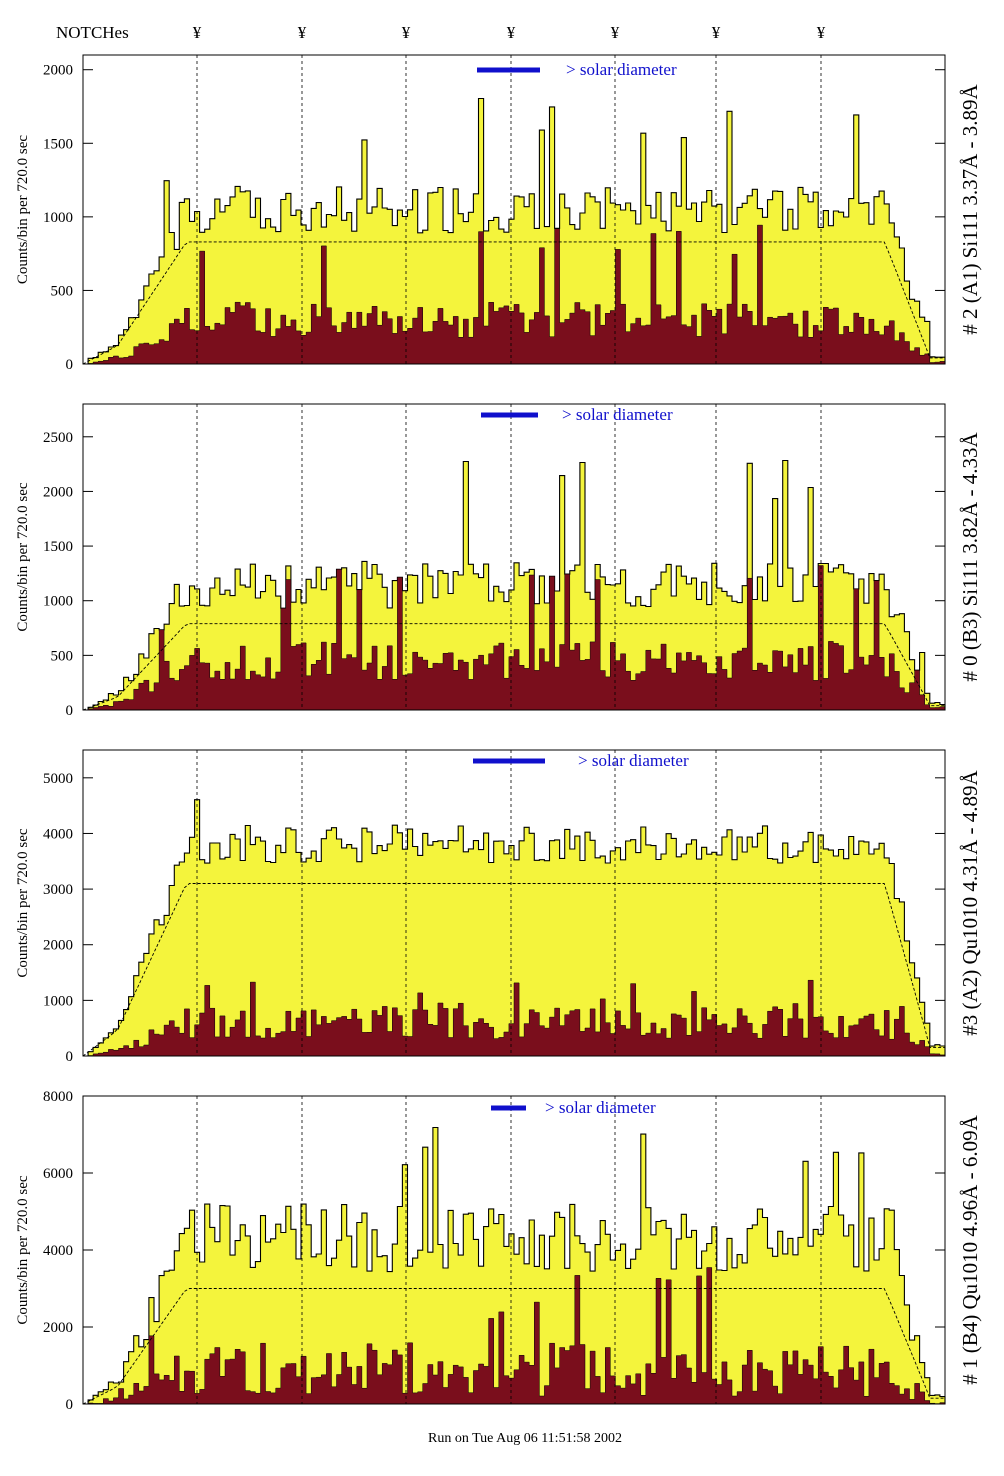  What do you see at coordinates (58, 890) in the screenshot?
I see `y-tick-label: 3000` at bounding box center [58, 890].